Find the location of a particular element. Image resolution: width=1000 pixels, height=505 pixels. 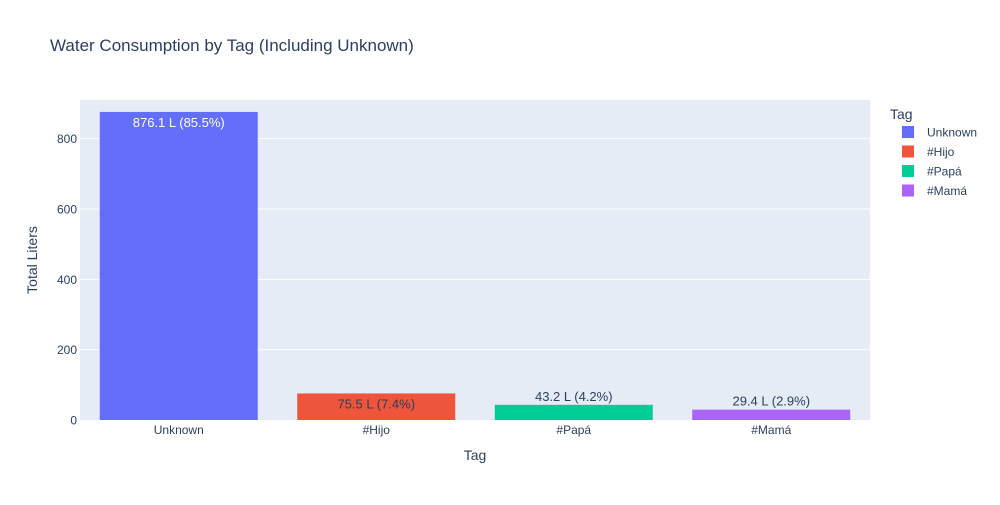

y-tick-label: 0 is located at coordinates (73, 421).